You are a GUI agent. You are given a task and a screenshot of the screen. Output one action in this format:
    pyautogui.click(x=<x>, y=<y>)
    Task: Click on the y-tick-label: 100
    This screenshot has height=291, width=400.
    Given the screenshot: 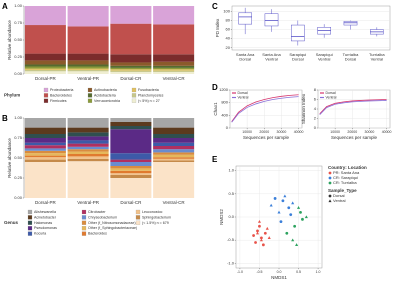 What is the action you would take?
    pyautogui.click(x=226, y=11)
    